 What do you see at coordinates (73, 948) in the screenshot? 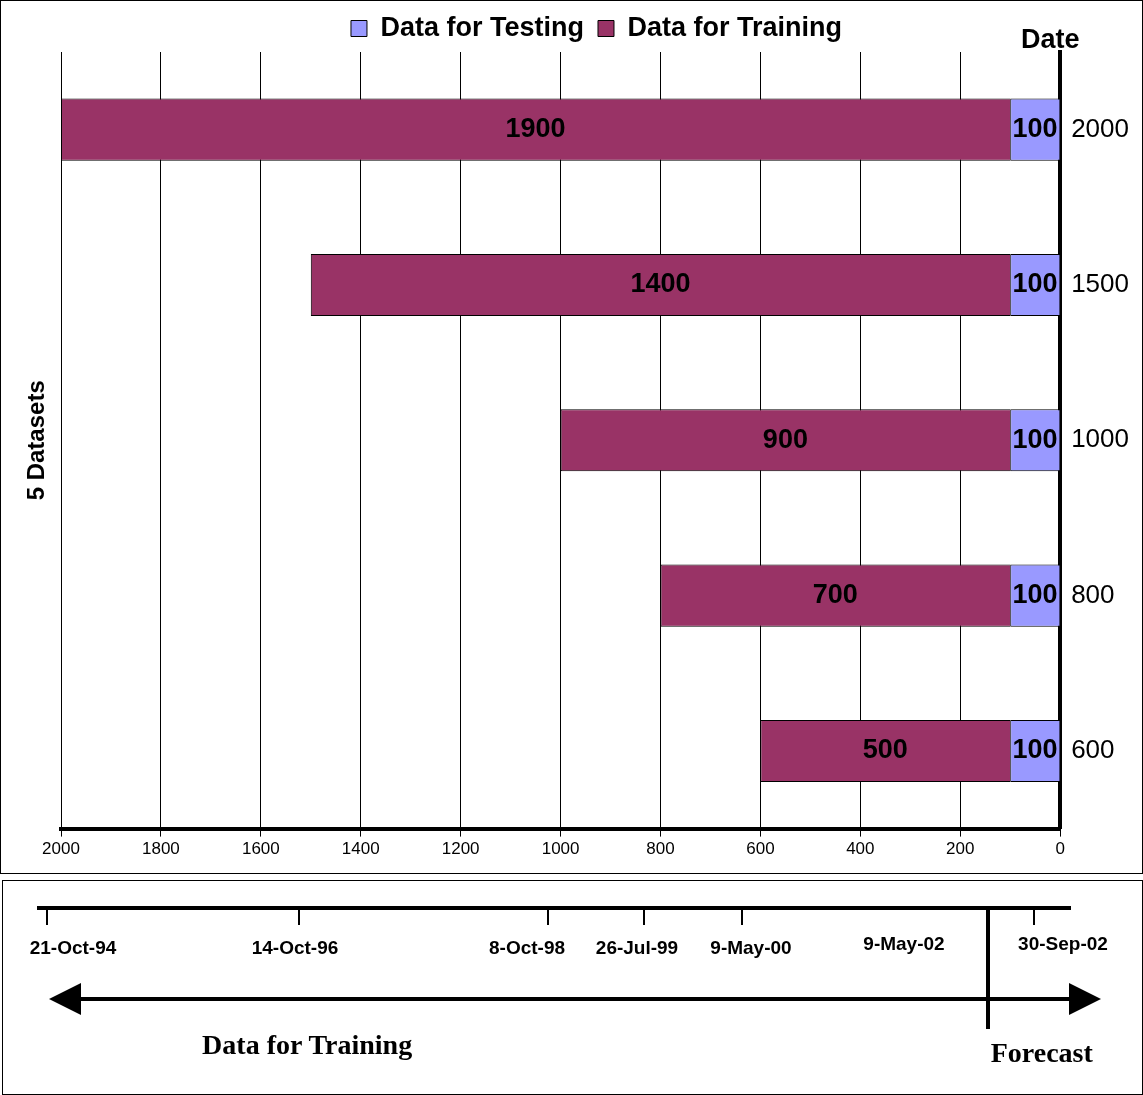
I see `text: 21-Oct-94` at bounding box center [73, 948].